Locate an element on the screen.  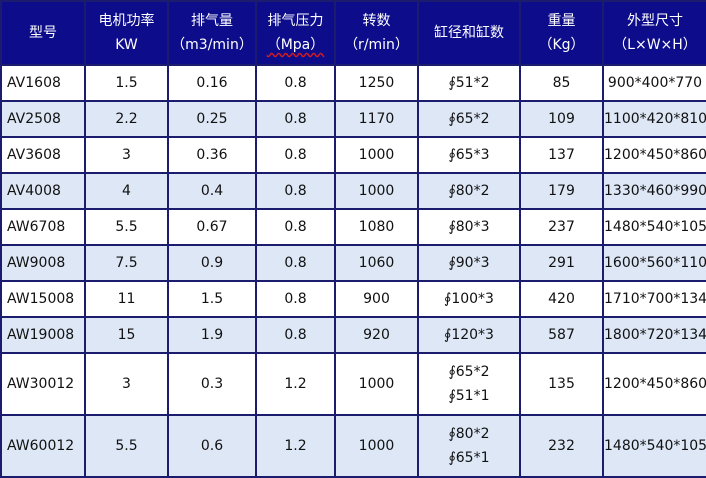
cell-power: 15 is located at coordinates (126, 335).